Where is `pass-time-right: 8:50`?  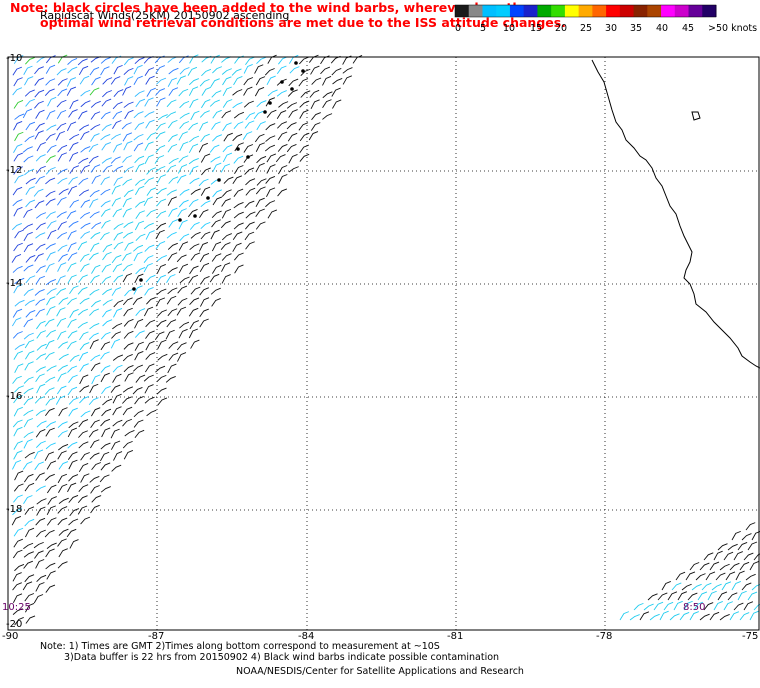 pass-time-right: 8:50 is located at coordinates (694, 607).